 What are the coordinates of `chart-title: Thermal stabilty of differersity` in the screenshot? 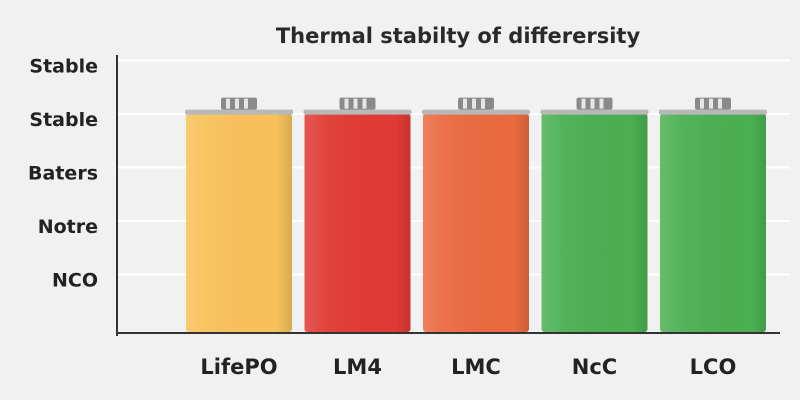 It's located at (458, 36).